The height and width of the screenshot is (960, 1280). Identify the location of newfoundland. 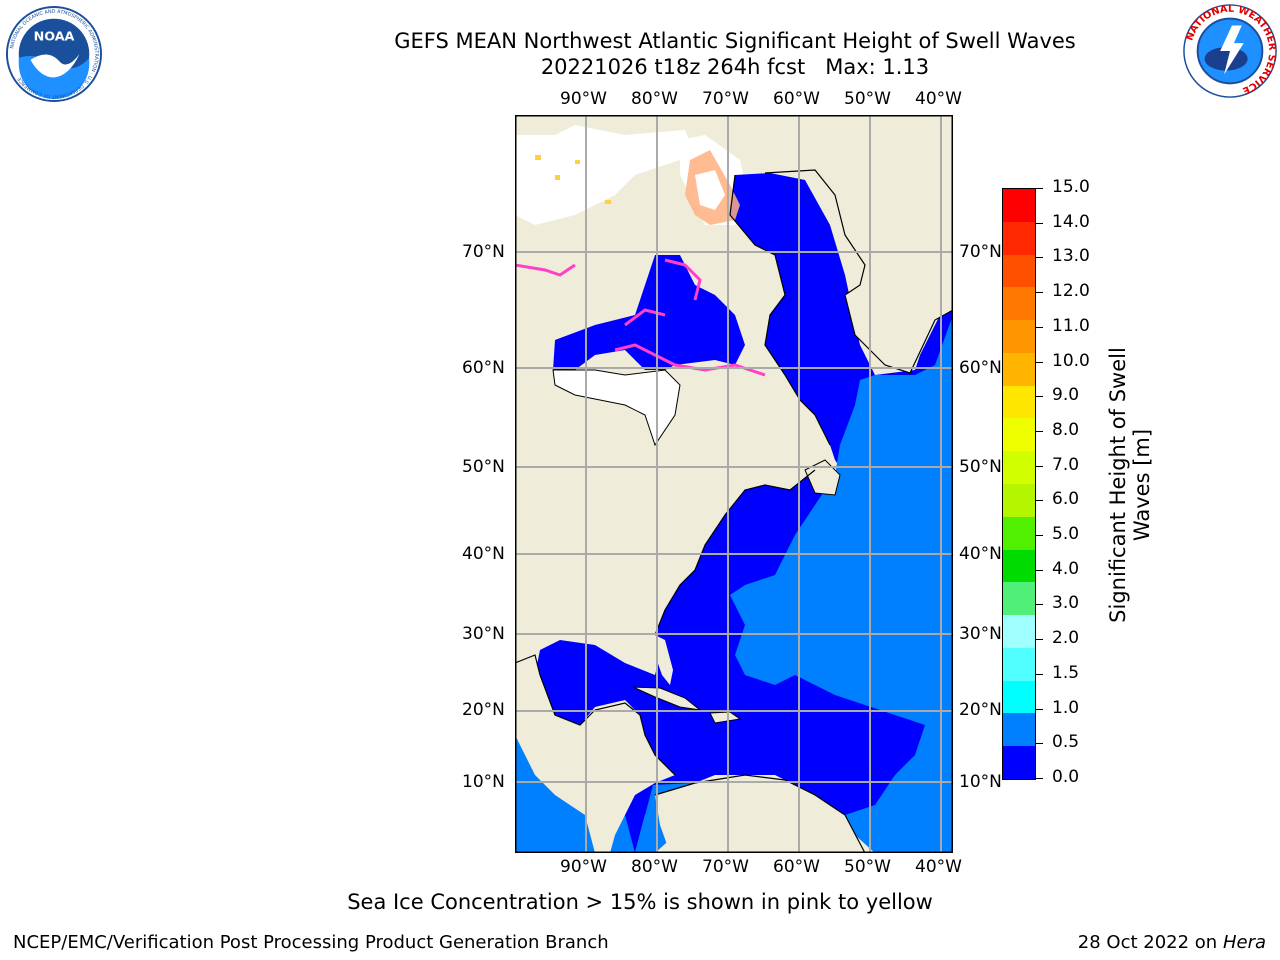
(822, 477).